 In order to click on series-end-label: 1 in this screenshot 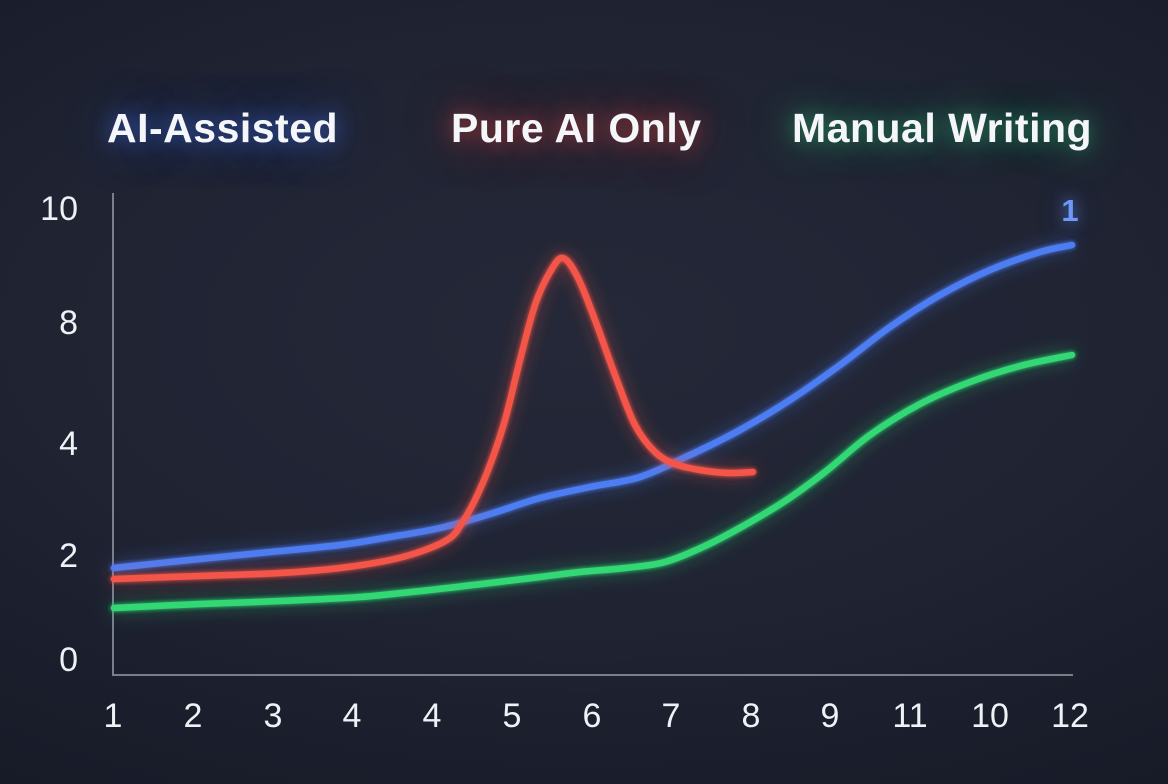, I will do `click(1070, 210)`.